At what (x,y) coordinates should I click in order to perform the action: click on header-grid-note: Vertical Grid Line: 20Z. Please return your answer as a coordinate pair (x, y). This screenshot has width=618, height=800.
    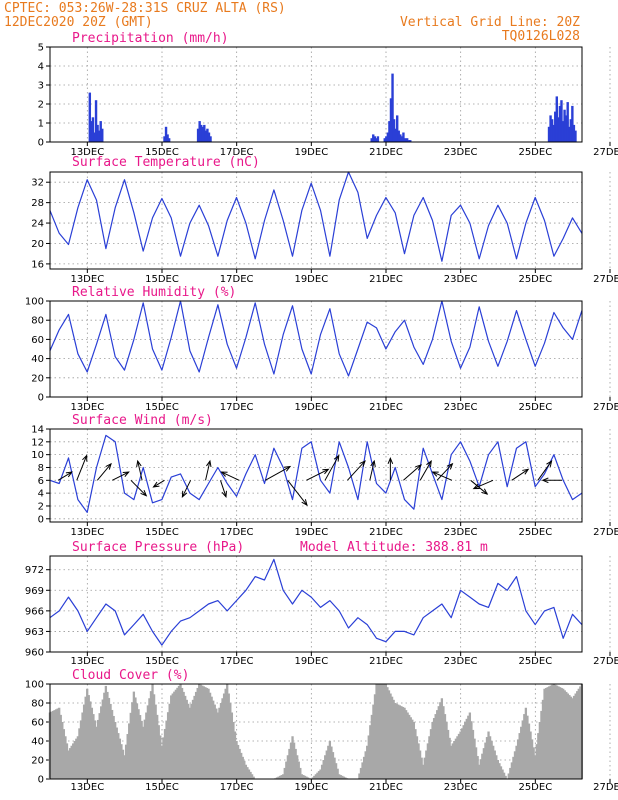
    Looking at the image, I should click on (490, 22).